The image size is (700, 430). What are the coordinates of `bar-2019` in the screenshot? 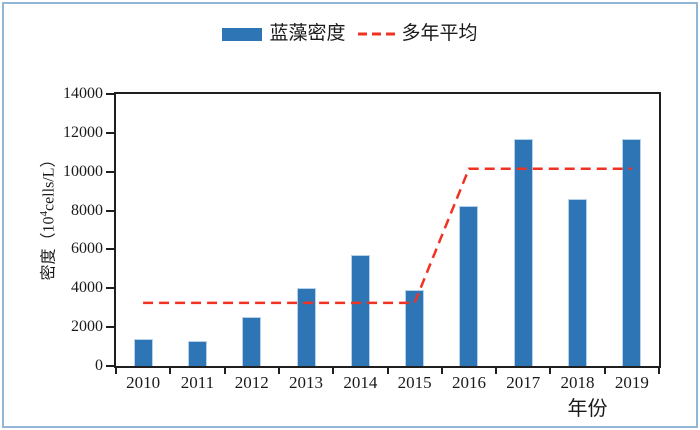 It's located at (632, 252).